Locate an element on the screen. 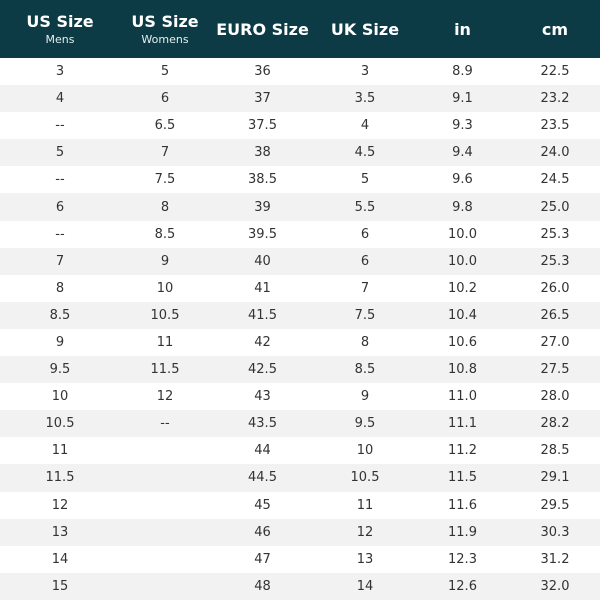 The width and height of the screenshot is (600, 600). table-cell: 12 is located at coordinates (365, 532).